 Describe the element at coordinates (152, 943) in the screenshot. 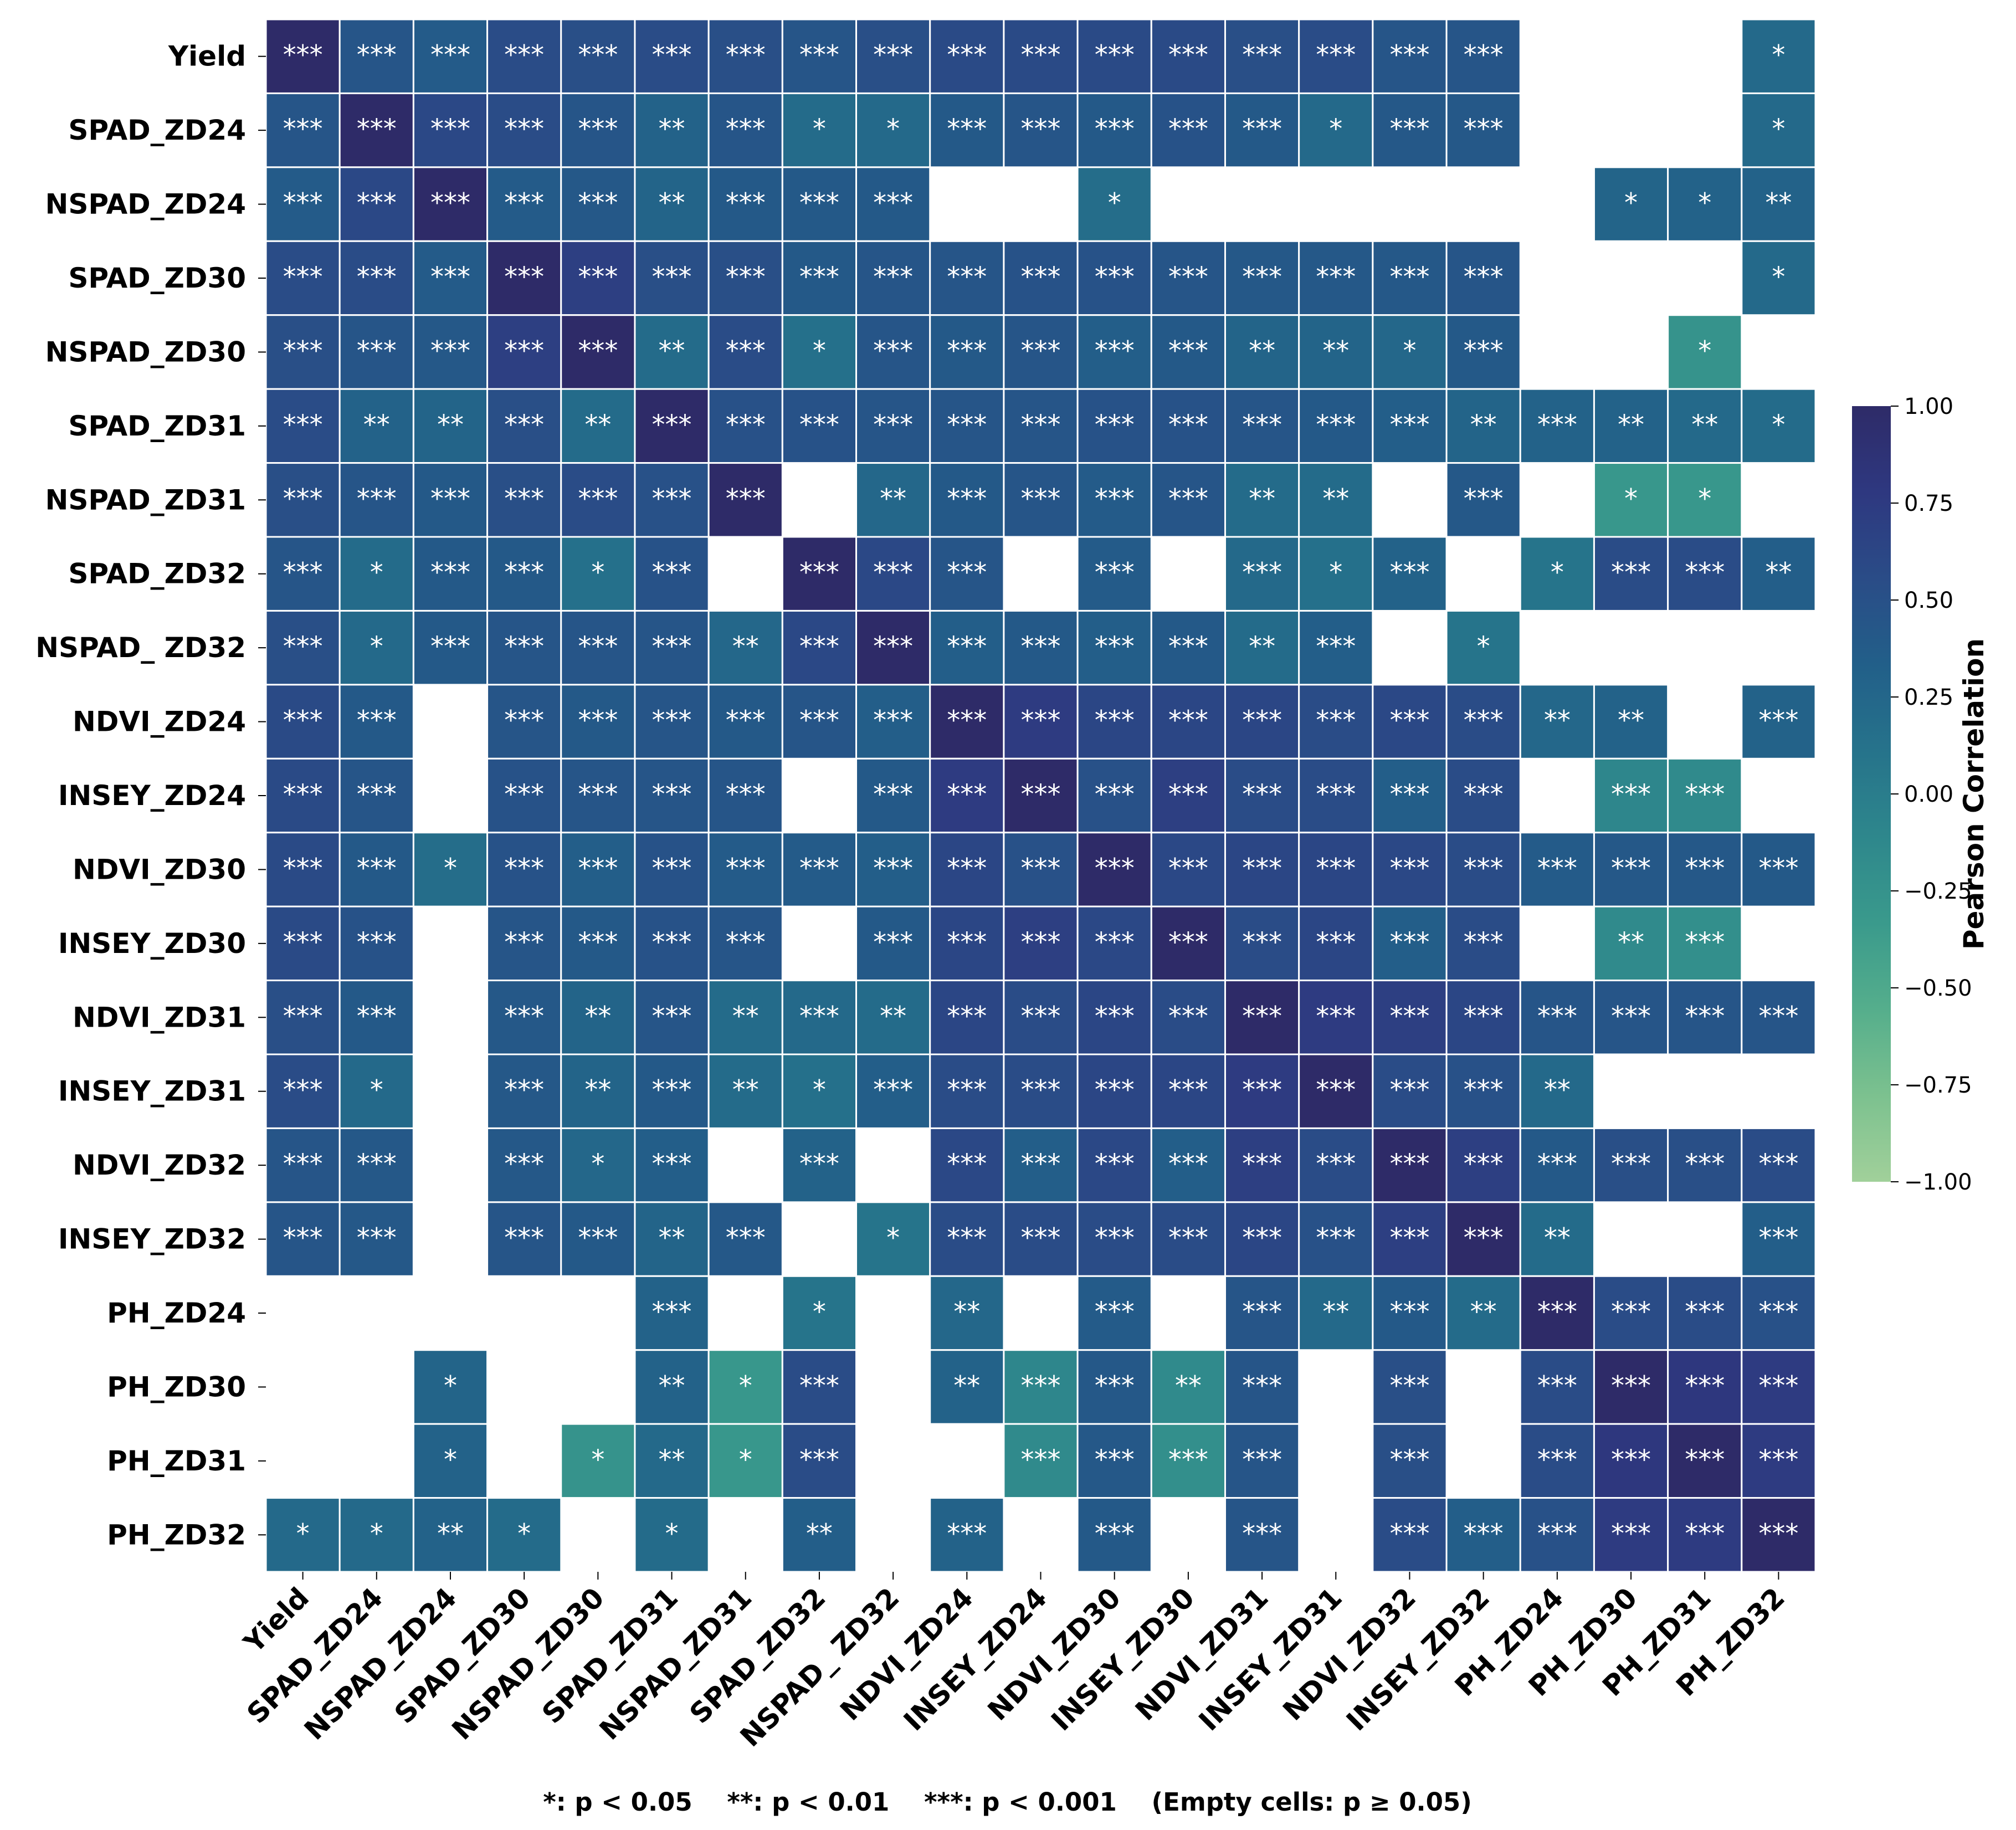

I see `row-label: INSEY_ZD30` at that location.